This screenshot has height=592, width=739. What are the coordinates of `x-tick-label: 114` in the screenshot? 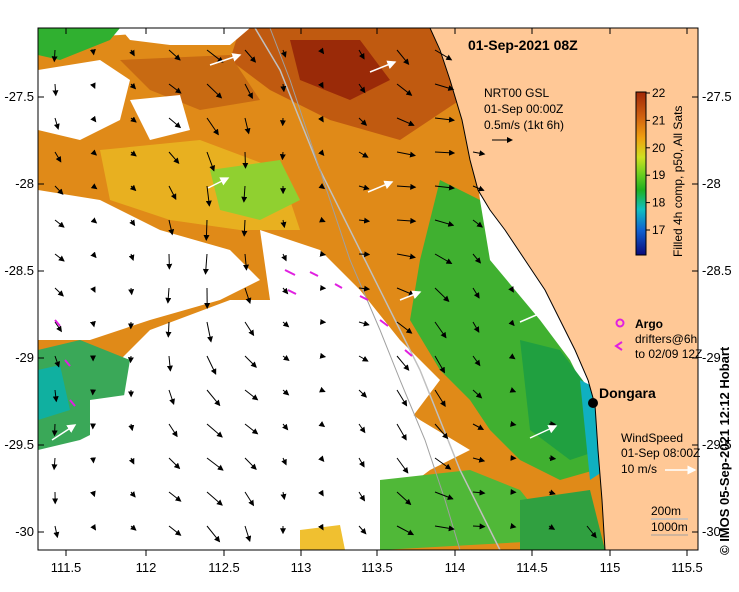 It's located at (455, 567).